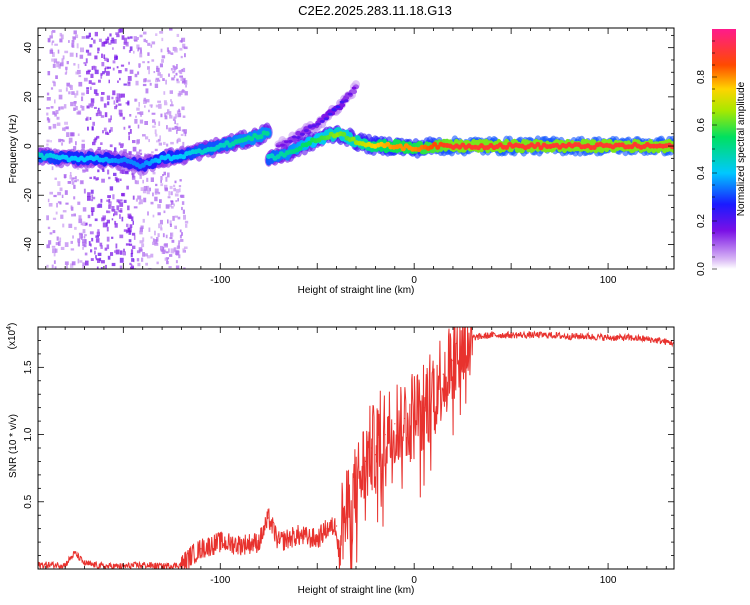  I want to click on branch-core, so click(353, 139).